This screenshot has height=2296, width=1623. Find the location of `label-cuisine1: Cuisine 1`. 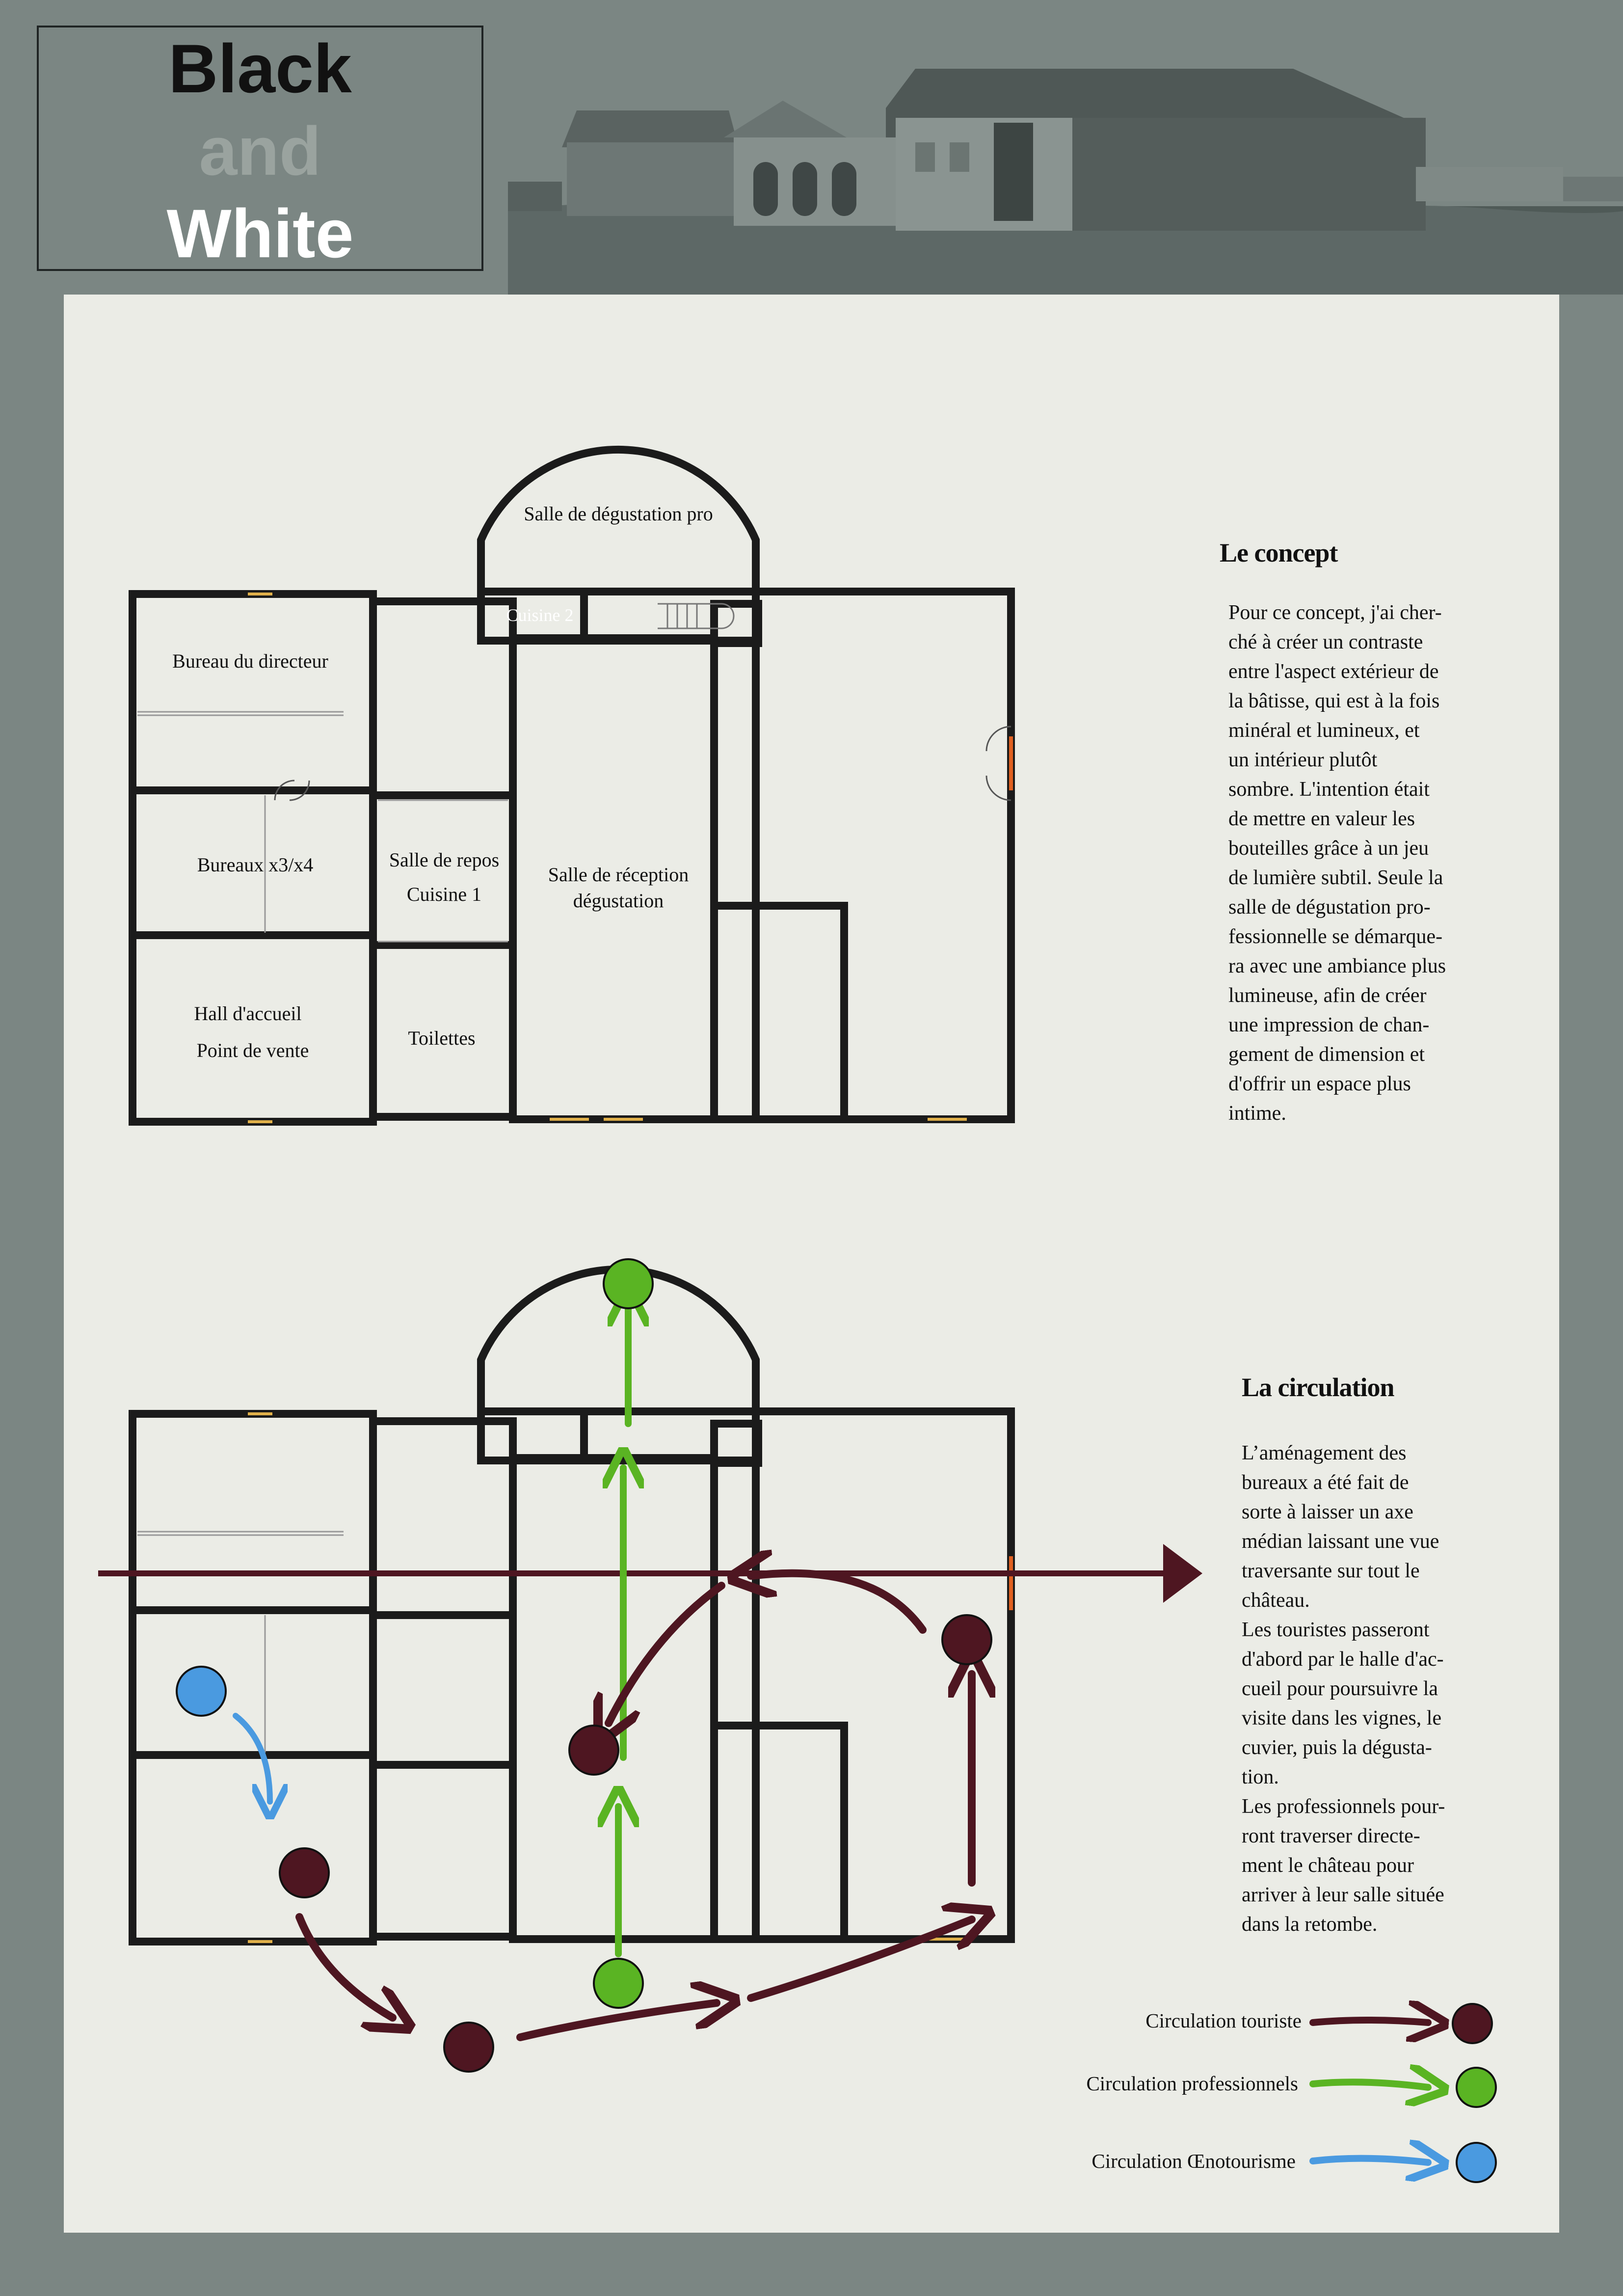

label-cuisine1: Cuisine 1 is located at coordinates (444, 894).